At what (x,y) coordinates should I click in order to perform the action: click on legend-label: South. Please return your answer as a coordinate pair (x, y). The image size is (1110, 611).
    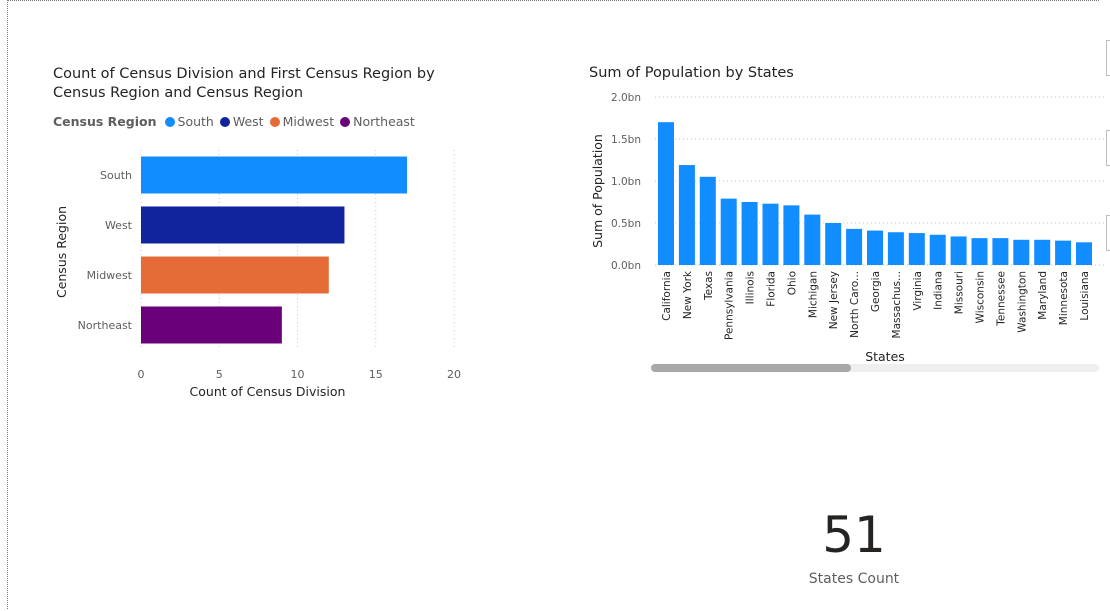
    Looking at the image, I should click on (195, 121).